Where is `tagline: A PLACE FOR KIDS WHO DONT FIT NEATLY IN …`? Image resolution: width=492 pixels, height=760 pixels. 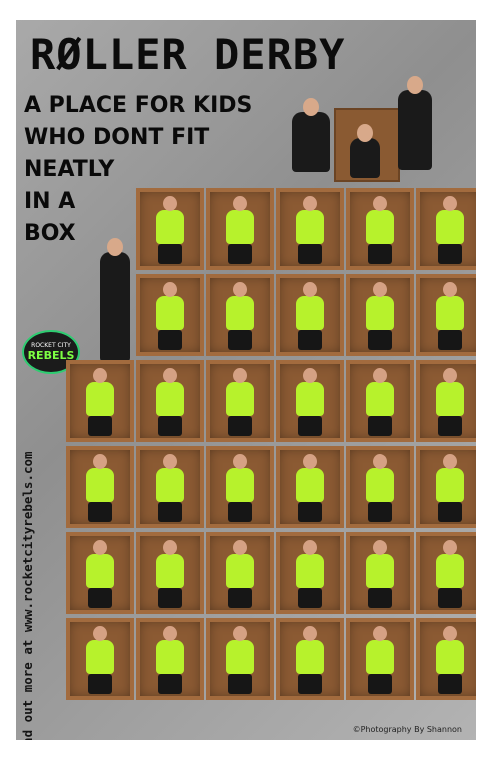 tagline: A PLACE FOR KIDS WHO DONT FIT NEATLY IN … is located at coordinates (149, 170).